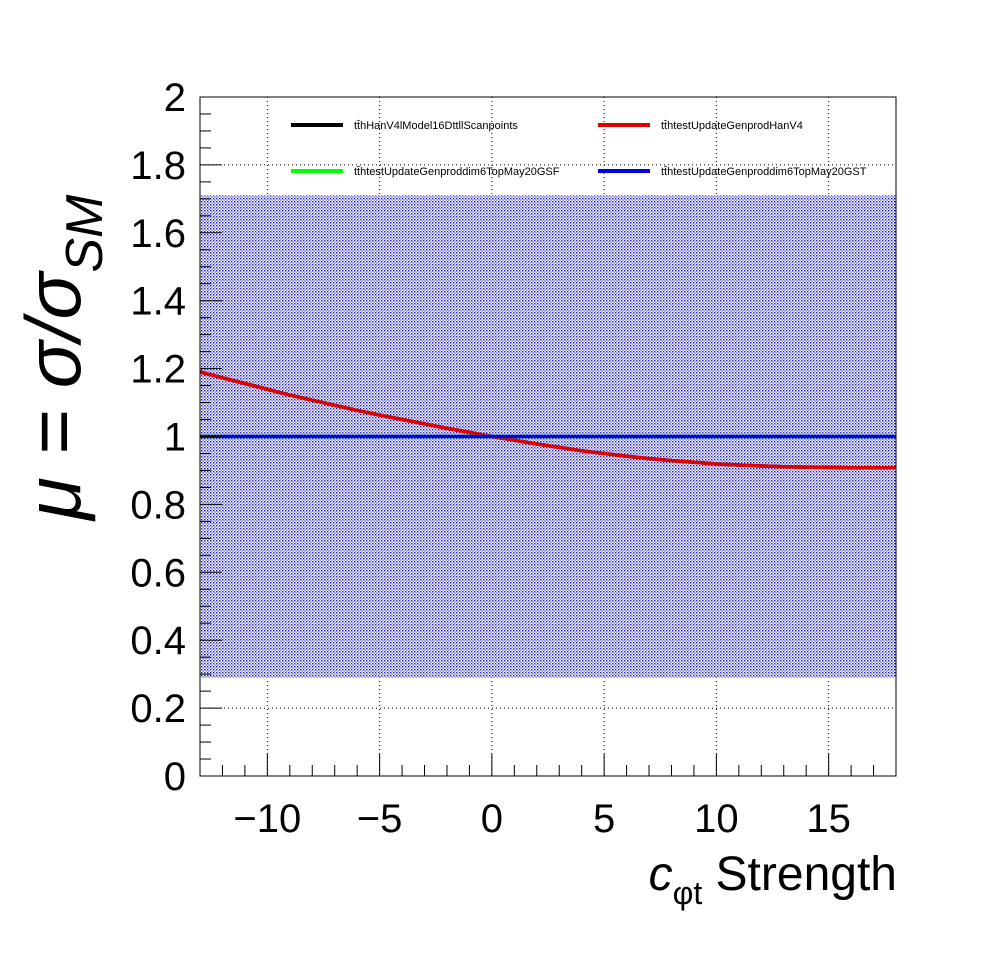 The height and width of the screenshot is (972, 996). What do you see at coordinates (436, 126) in the screenshot?
I see `legend-label-1: tt̄hHanV4lModel16DttllScanpoints` at bounding box center [436, 126].